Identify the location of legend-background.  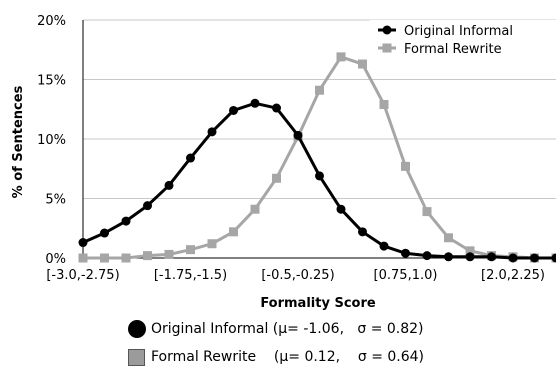
(463, 40).